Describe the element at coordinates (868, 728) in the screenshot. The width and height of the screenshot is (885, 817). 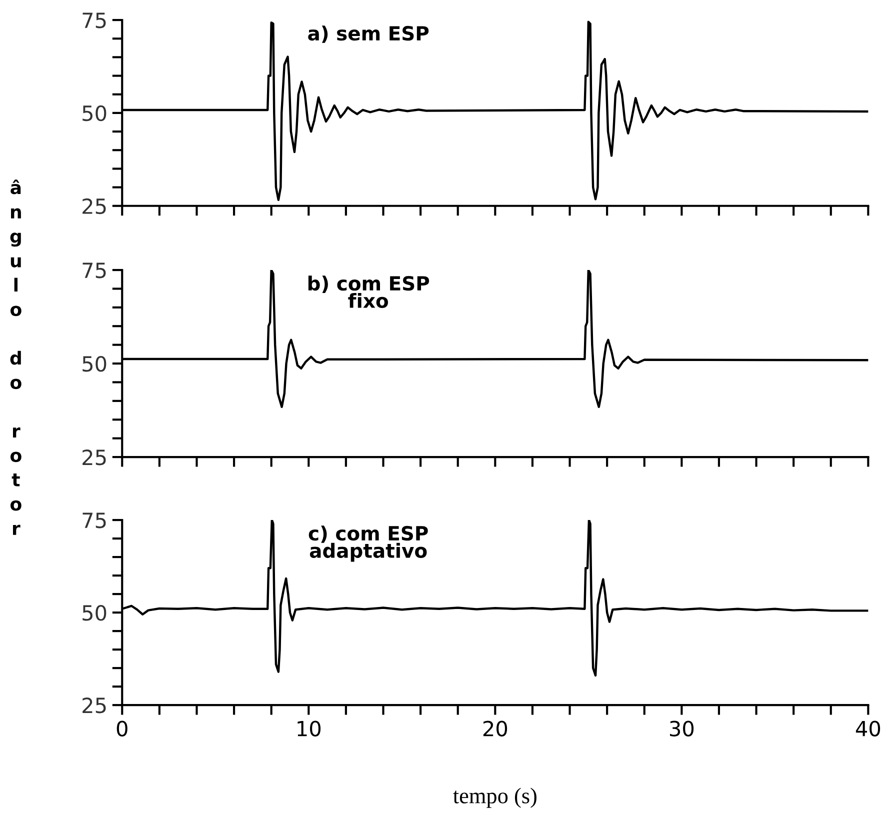
I see `x-tick-label: 40` at that location.